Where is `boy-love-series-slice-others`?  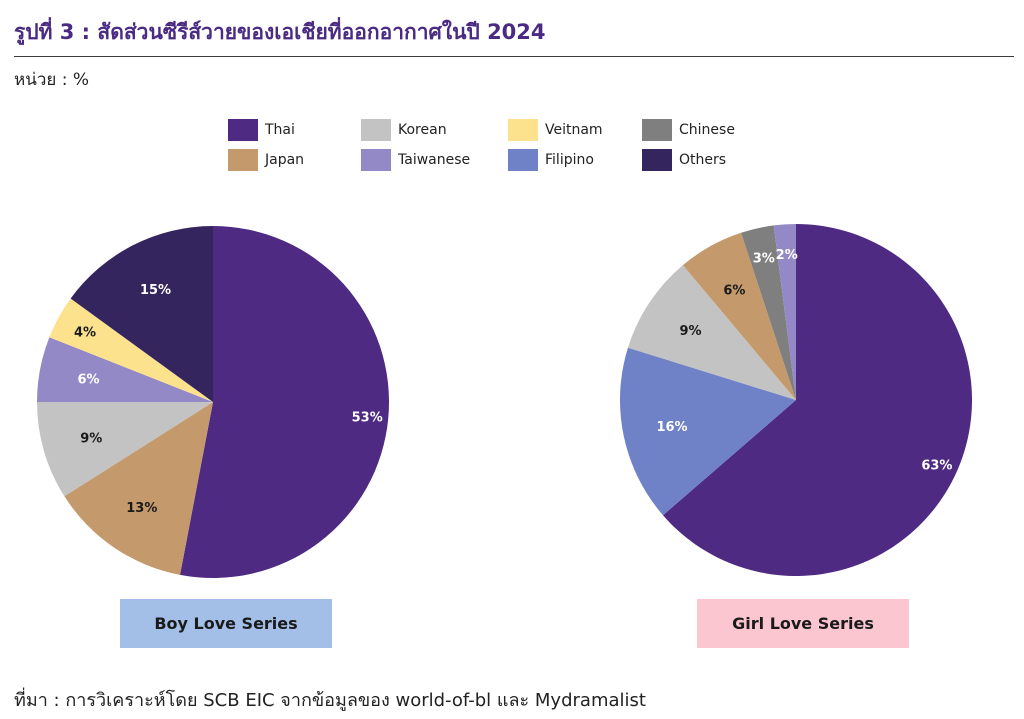
boy-love-series-slice-others is located at coordinates (141, 313).